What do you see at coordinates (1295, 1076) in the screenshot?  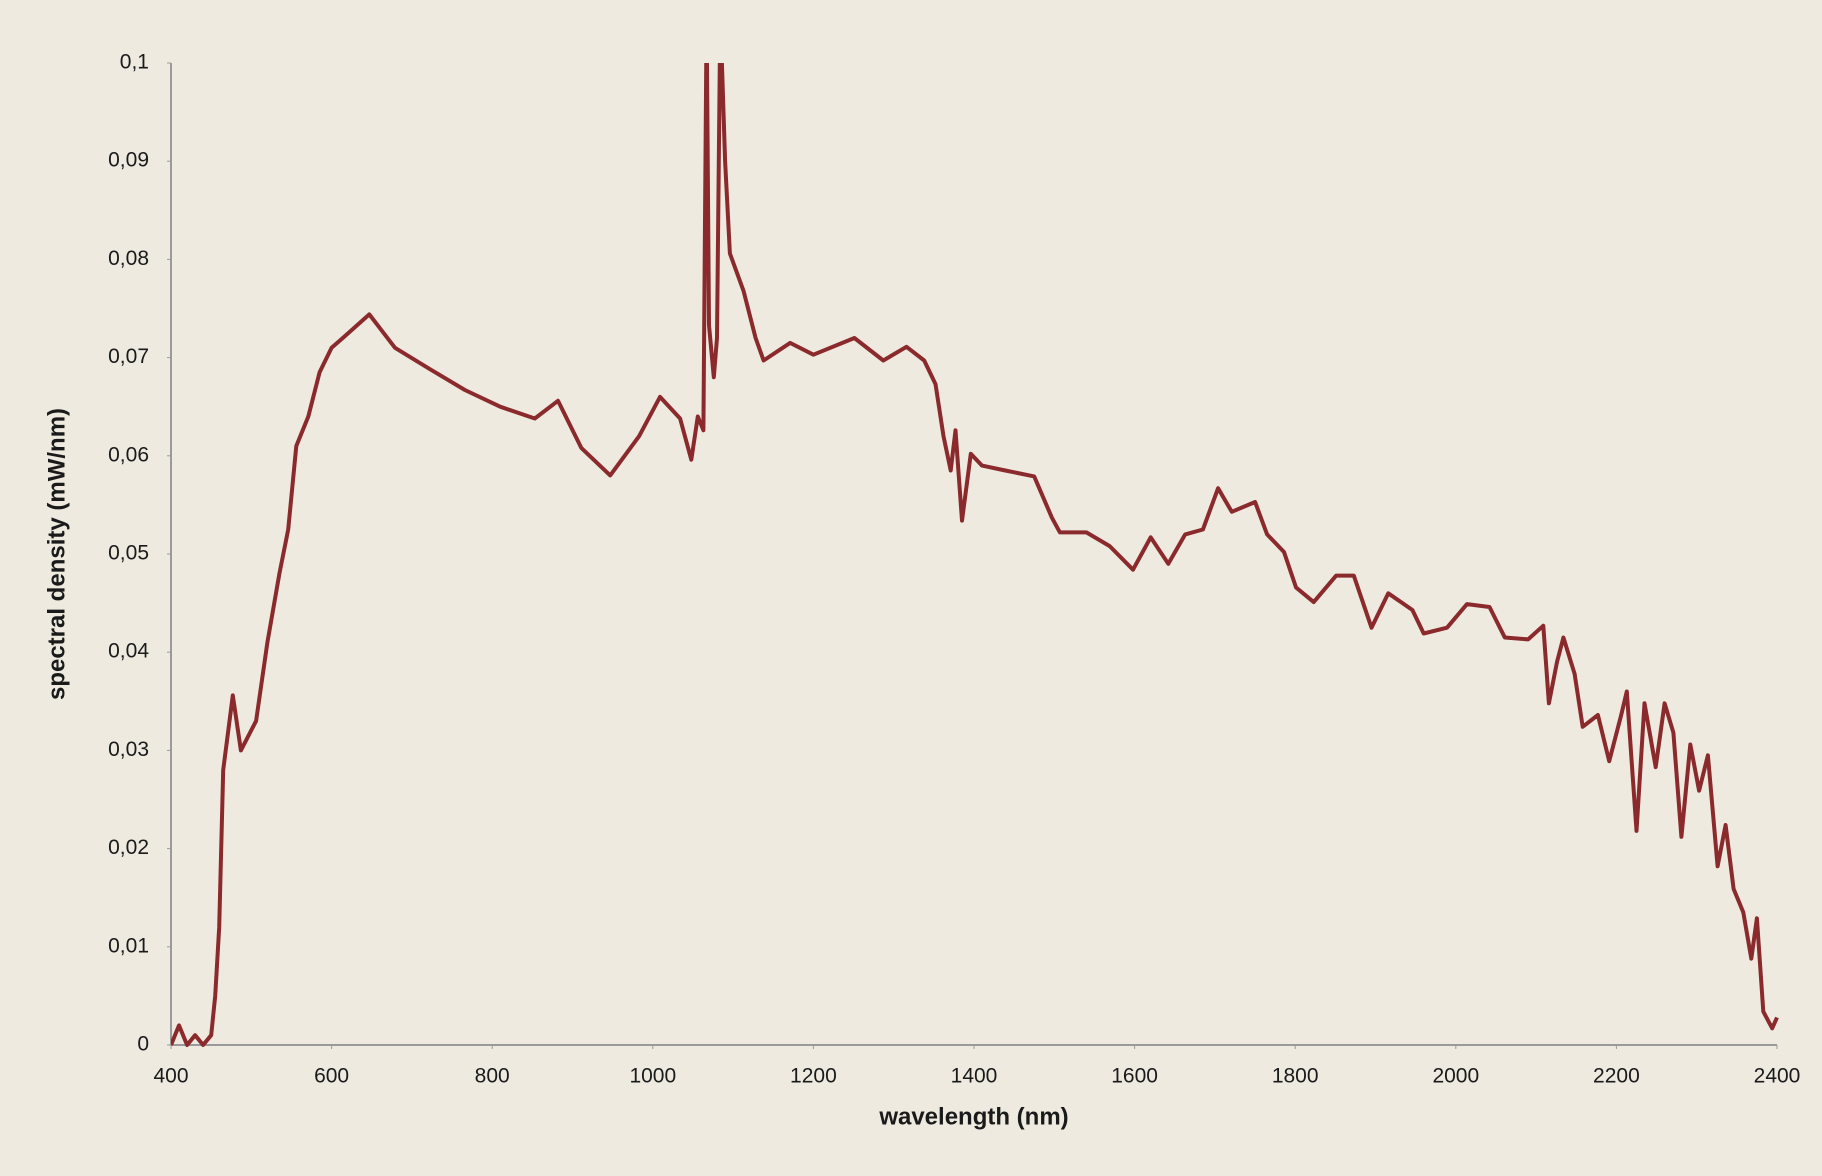 I see `x-tick-label: 1800` at bounding box center [1295, 1076].